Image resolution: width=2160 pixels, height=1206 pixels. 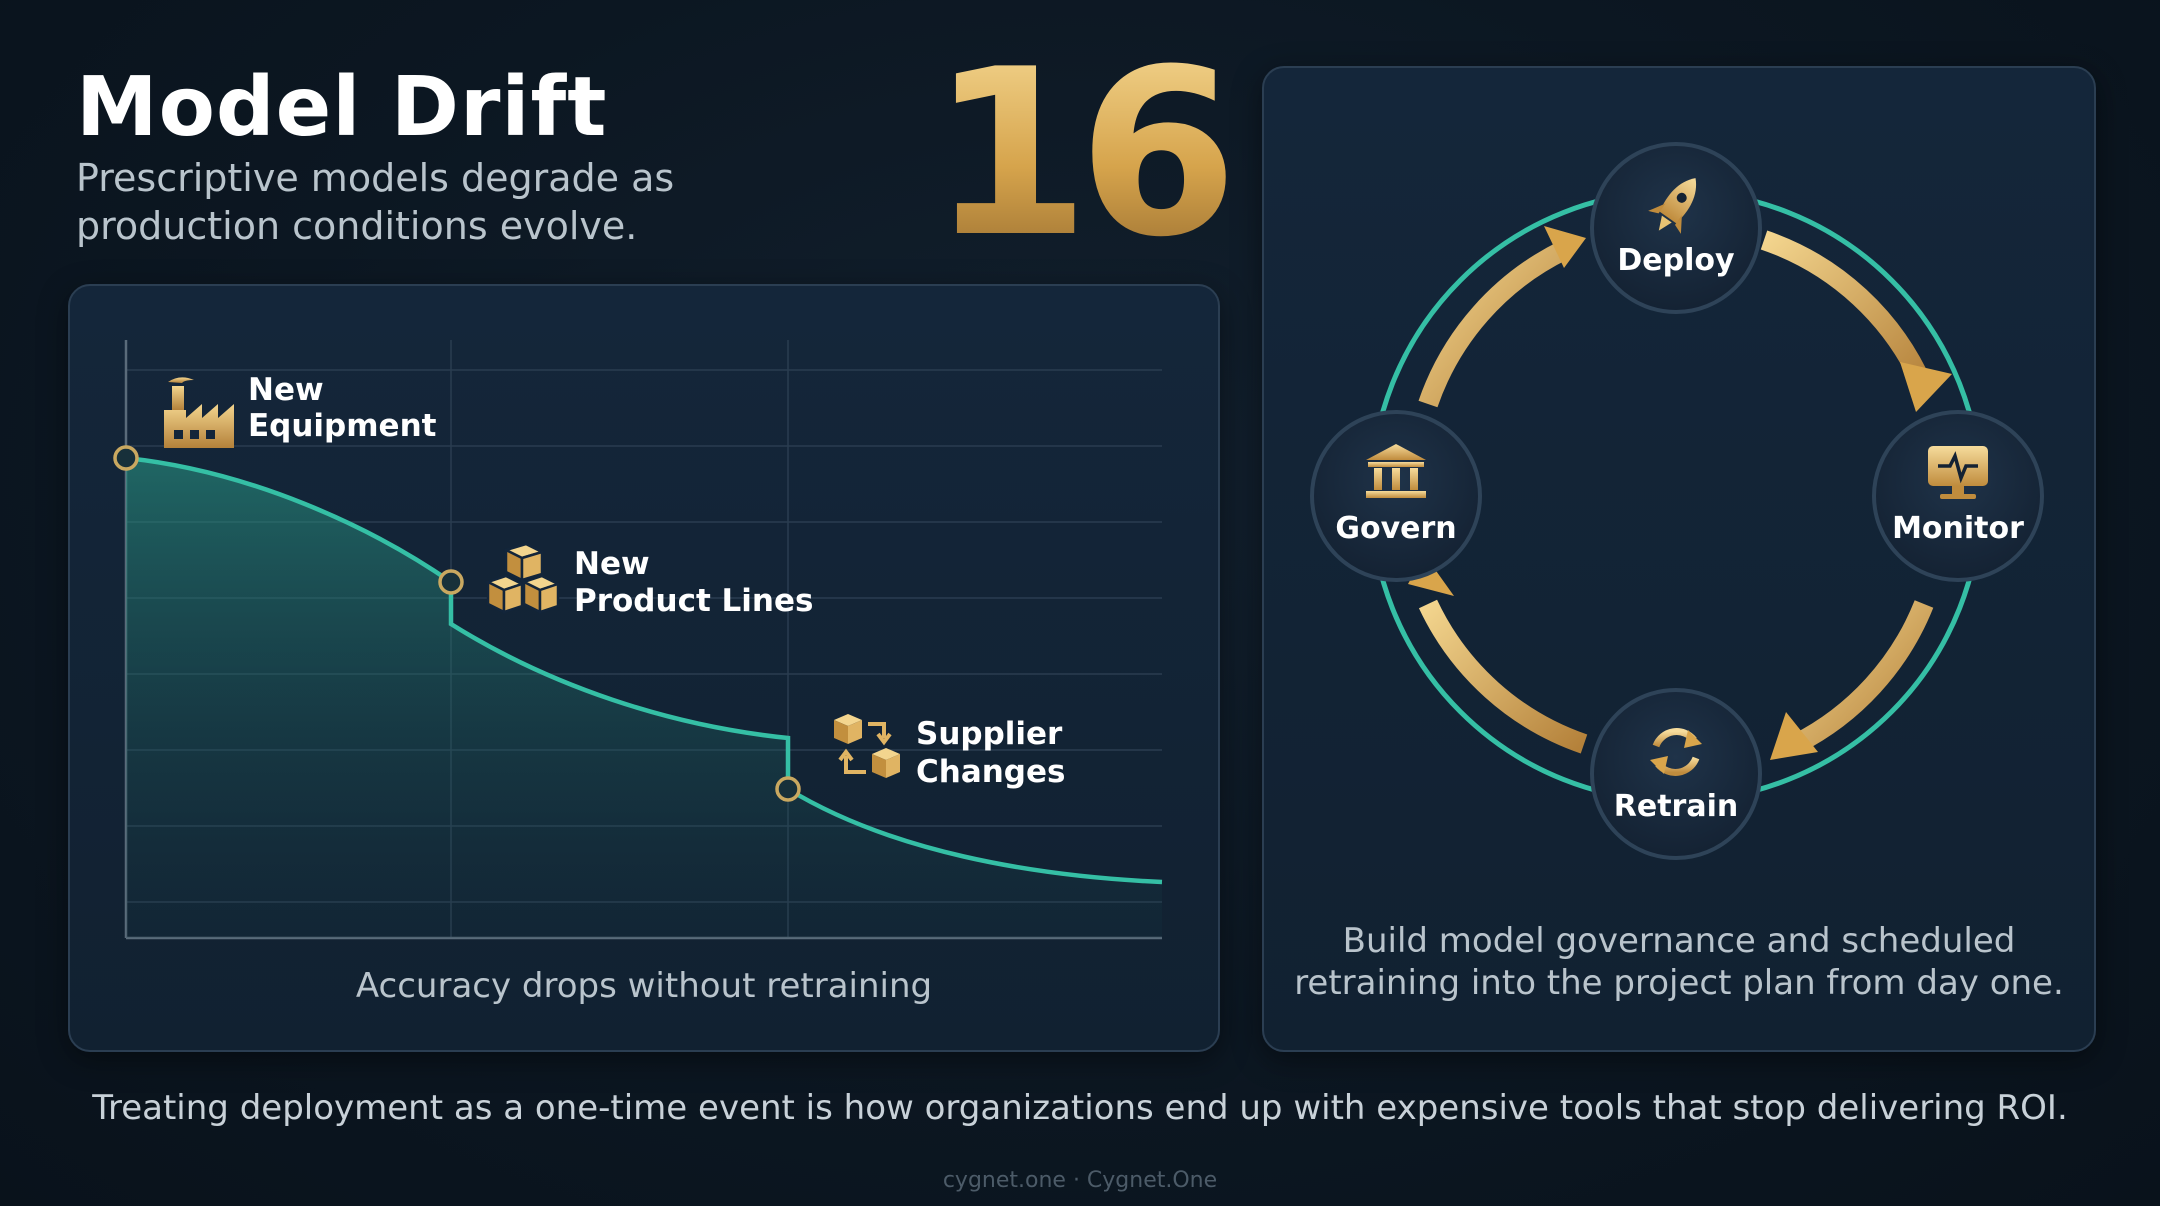 I want to click on node-govern: Govern, so click(x=1396, y=496).